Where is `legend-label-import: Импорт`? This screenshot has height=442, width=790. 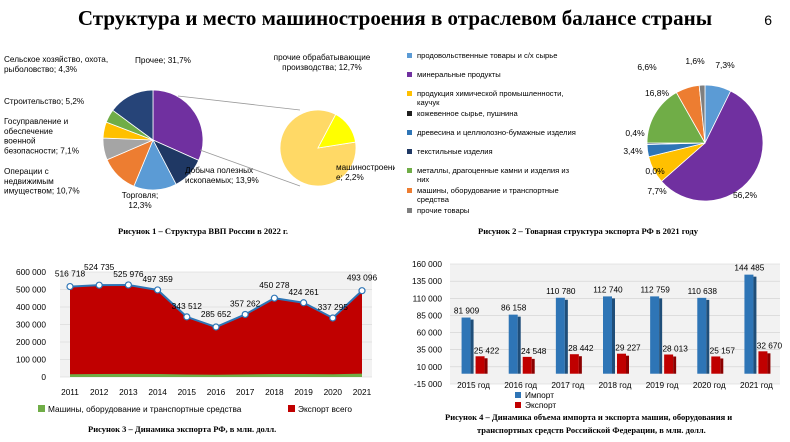 legend-label-import: Импорт is located at coordinates (539, 395).